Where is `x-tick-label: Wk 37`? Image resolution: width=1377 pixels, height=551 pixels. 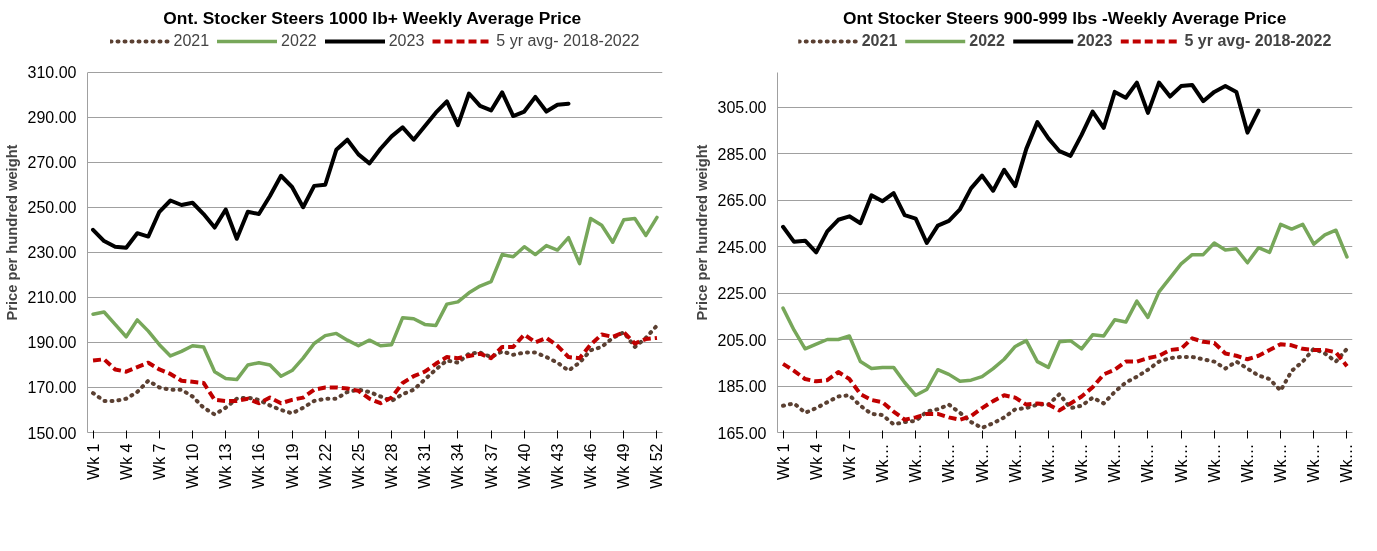
x-tick-label: Wk 37 is located at coordinates (491, 466).